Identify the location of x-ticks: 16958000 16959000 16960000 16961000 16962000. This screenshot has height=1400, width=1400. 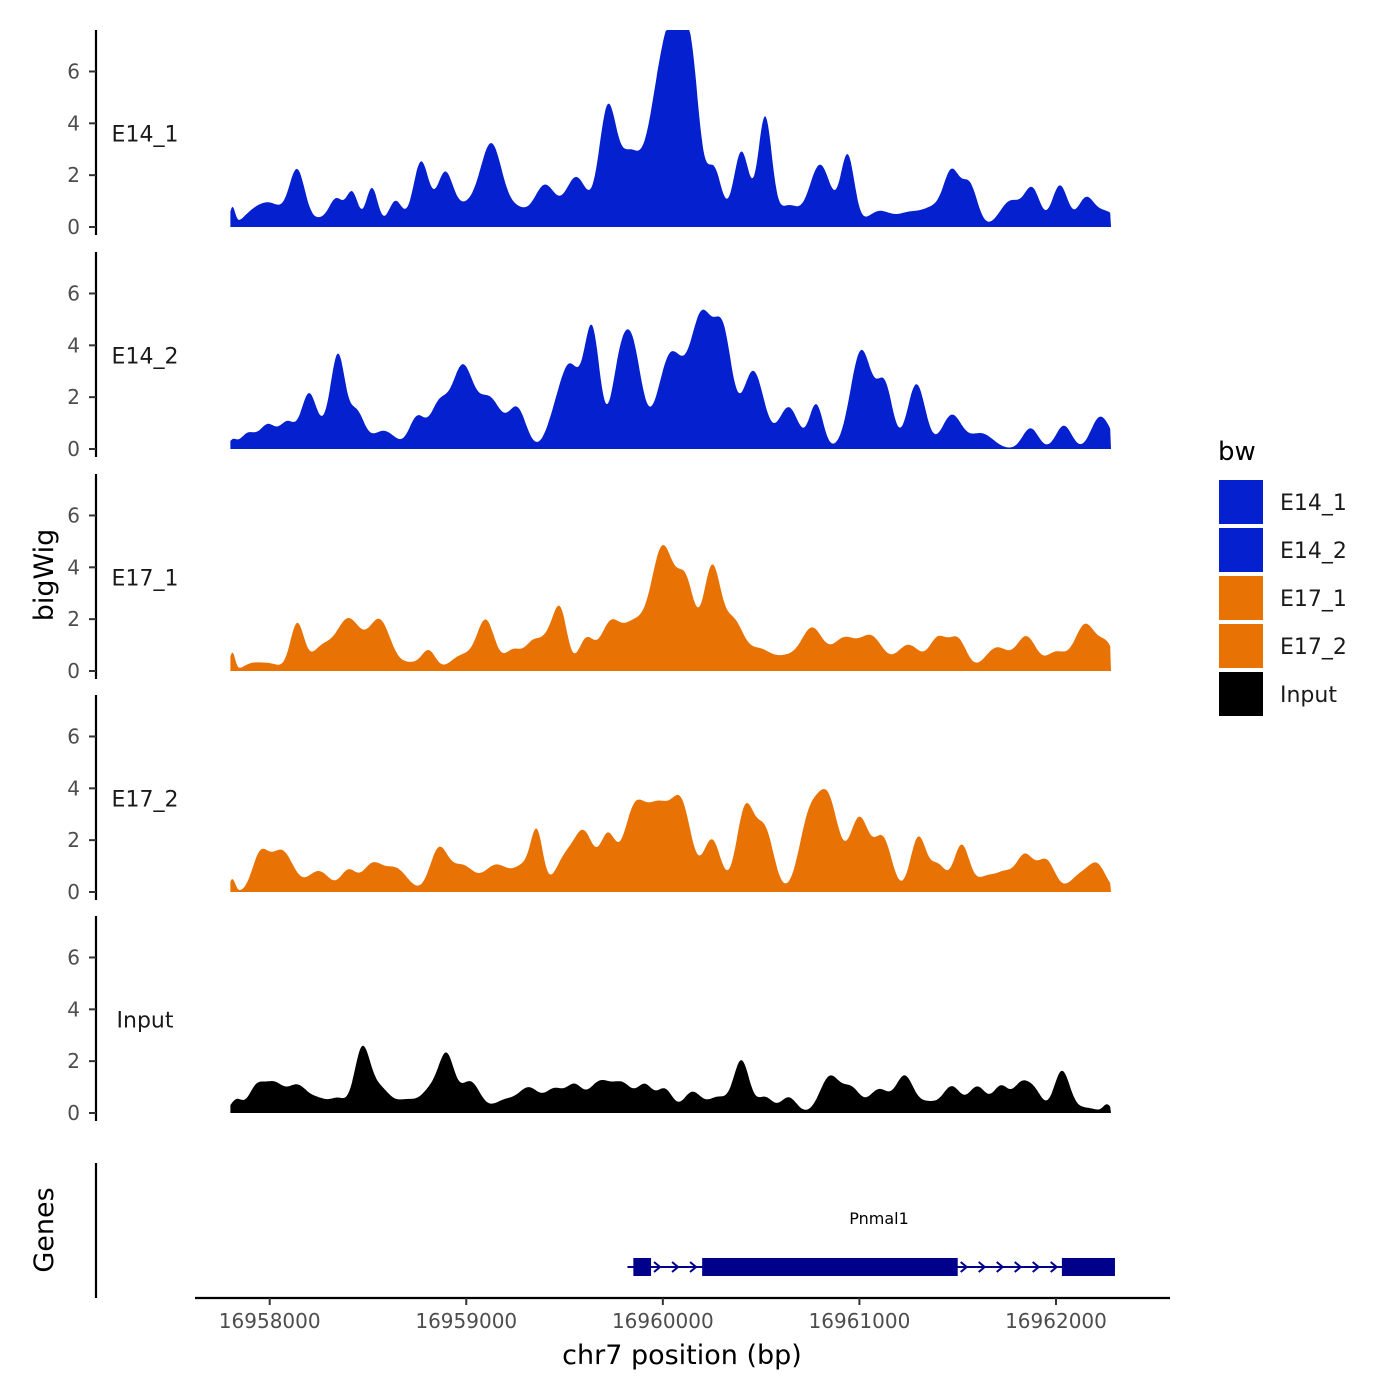
(663, 1315).